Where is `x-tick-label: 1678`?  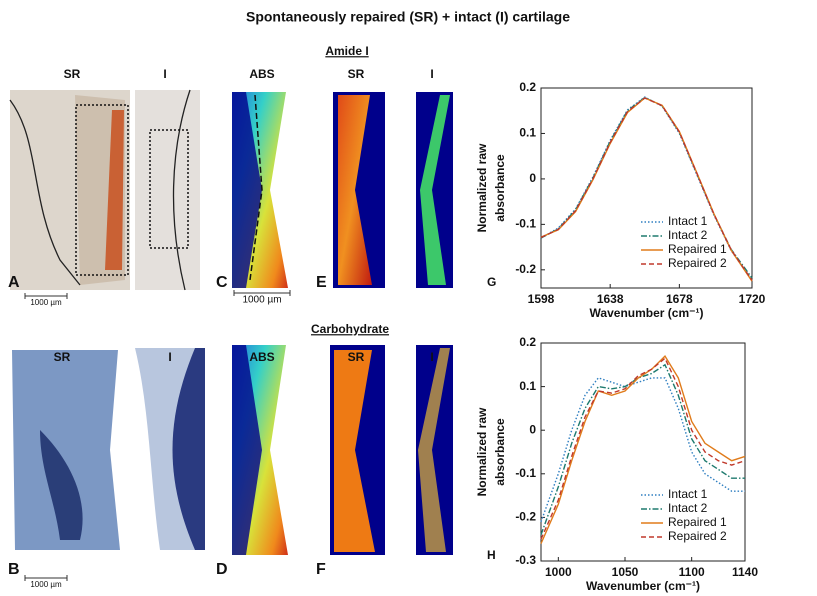
x-tick-label: 1678 is located at coordinates (679, 299).